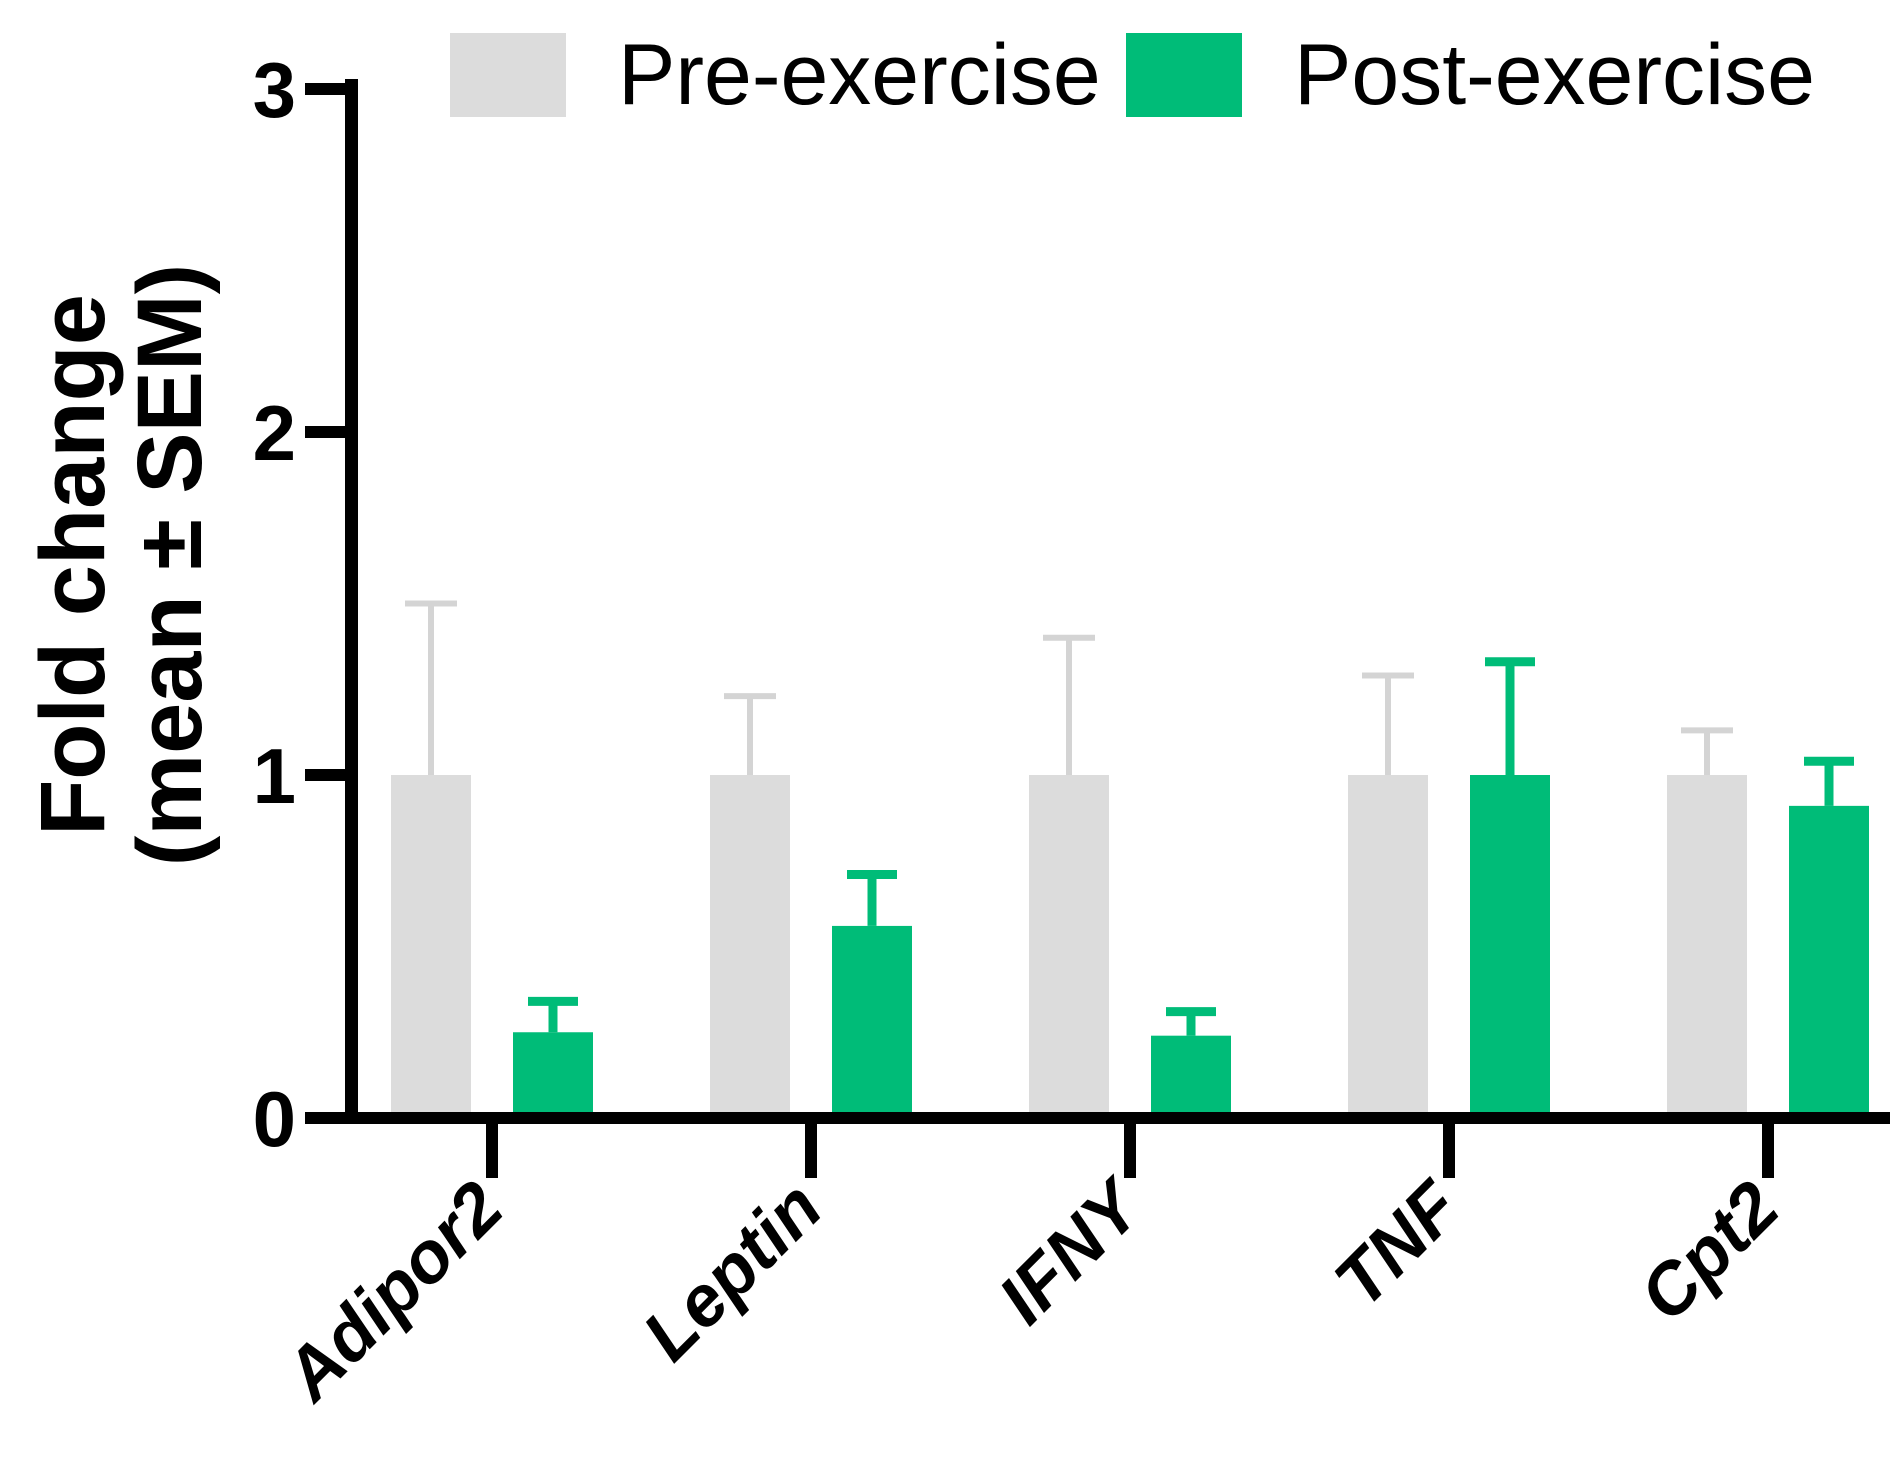  Describe the element at coordinates (1069, 946) in the screenshot. I see `bar-pre-IFNY` at that location.